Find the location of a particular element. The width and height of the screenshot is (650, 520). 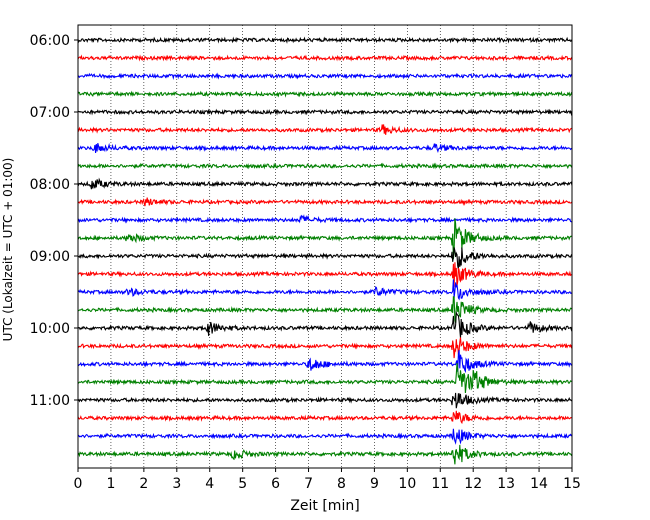

x-tick-label: 11 is located at coordinates (440, 484).